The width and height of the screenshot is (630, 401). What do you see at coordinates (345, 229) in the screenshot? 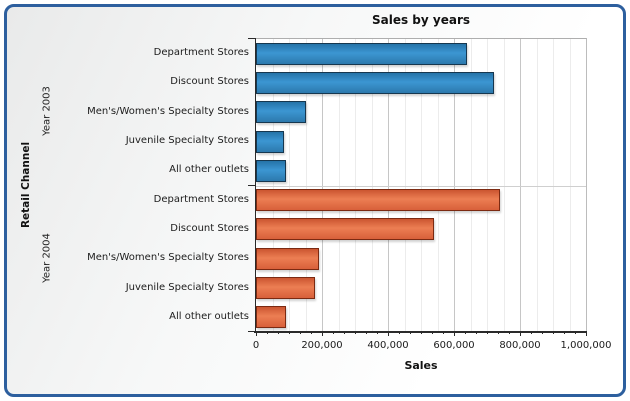
I see `bar-year-2004-discount-stores` at bounding box center [345, 229].